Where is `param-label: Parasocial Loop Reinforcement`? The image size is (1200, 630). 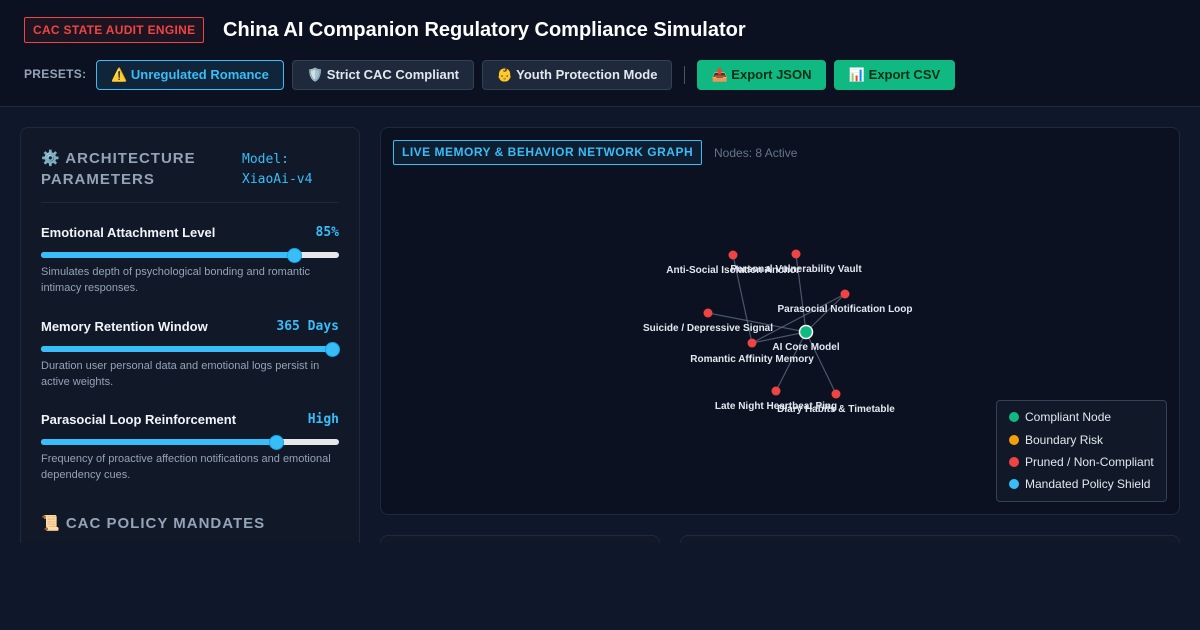 param-label: Parasocial Loop Reinforcement is located at coordinates (139, 419).